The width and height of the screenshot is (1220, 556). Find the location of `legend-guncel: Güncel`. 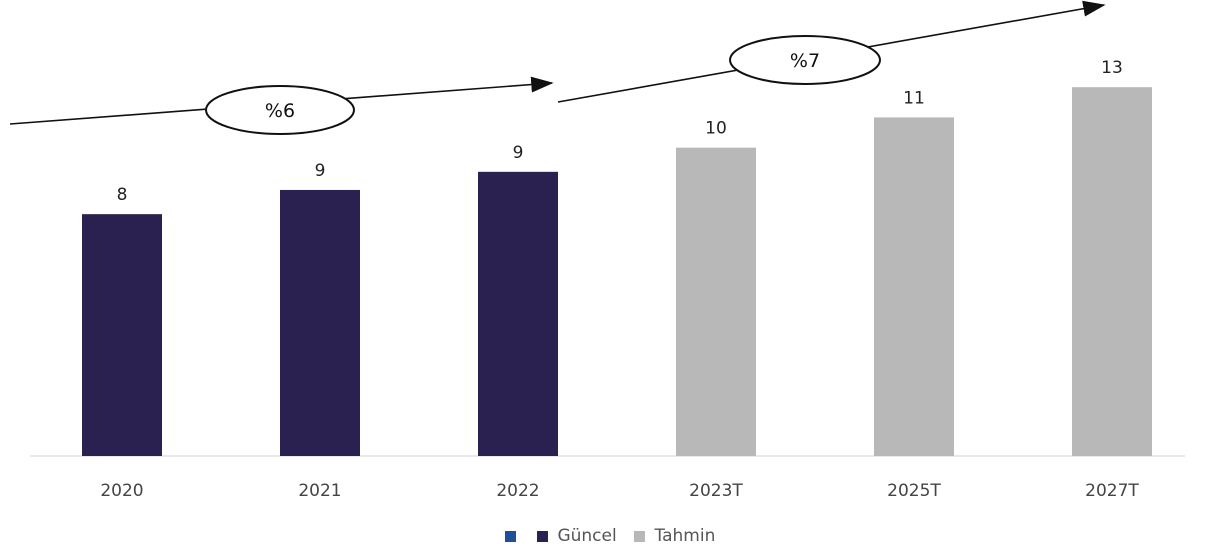

legend-guncel: Güncel is located at coordinates (577, 536).